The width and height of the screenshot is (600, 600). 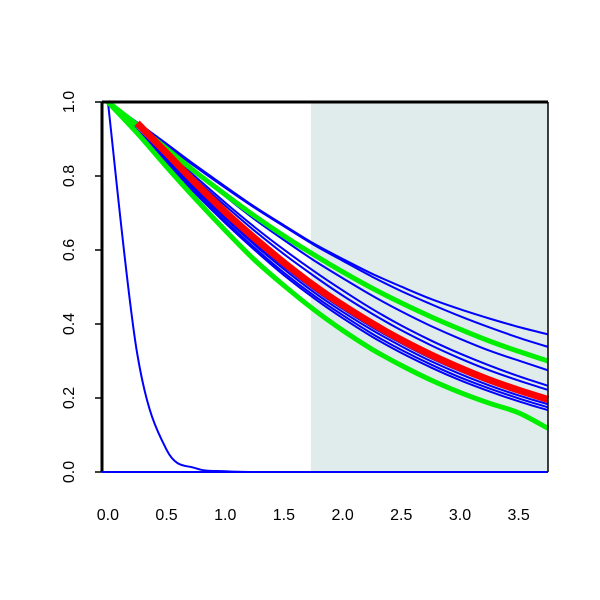 What do you see at coordinates (342, 515) in the screenshot?
I see `x-tick-label: 2.0` at bounding box center [342, 515].